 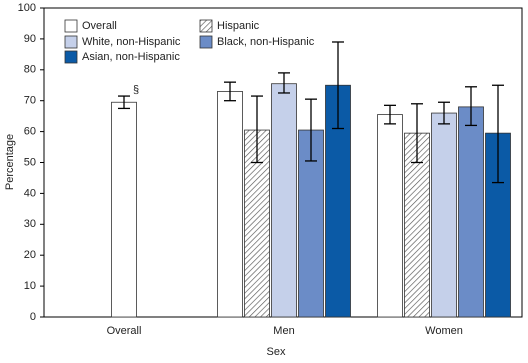 I want to click on y-tick-label: 70, so click(x=30, y=101).